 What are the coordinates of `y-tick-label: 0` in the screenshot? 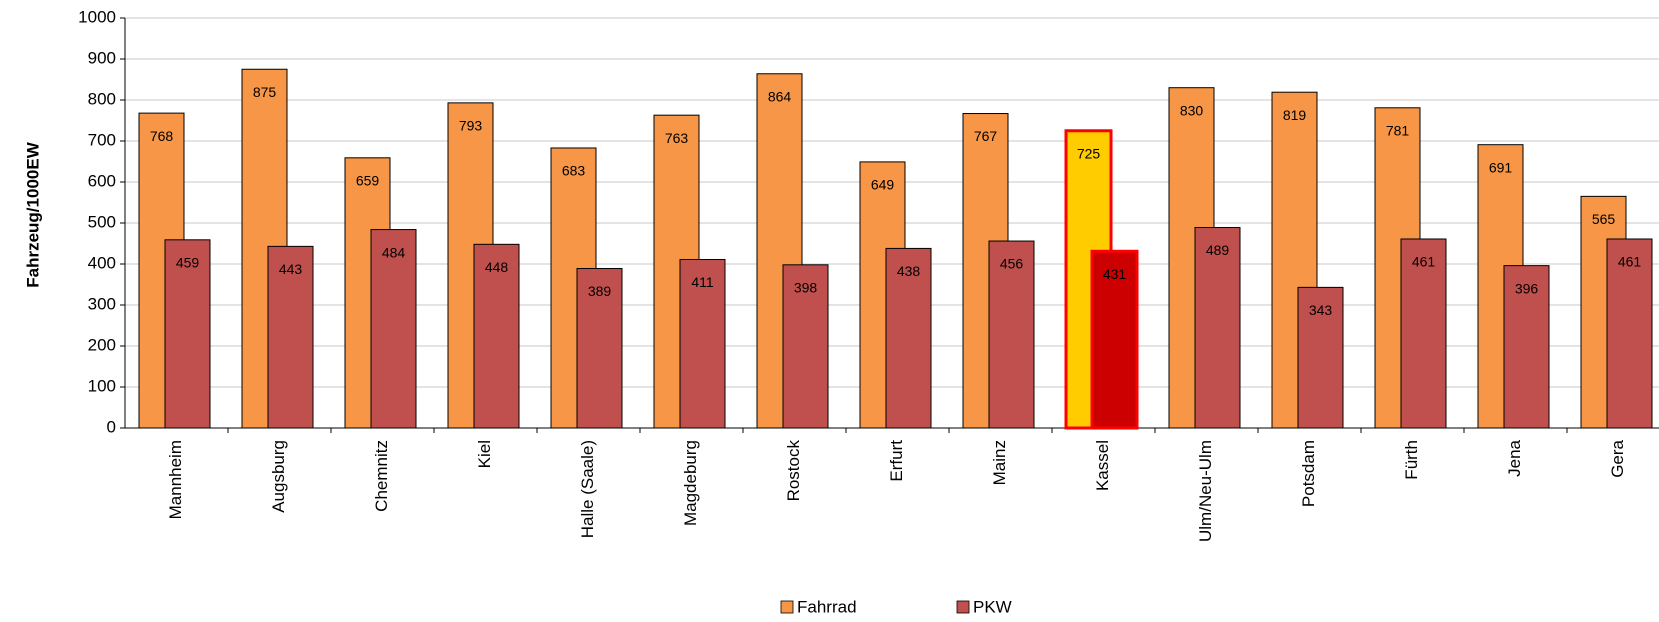 It's located at (111, 426).